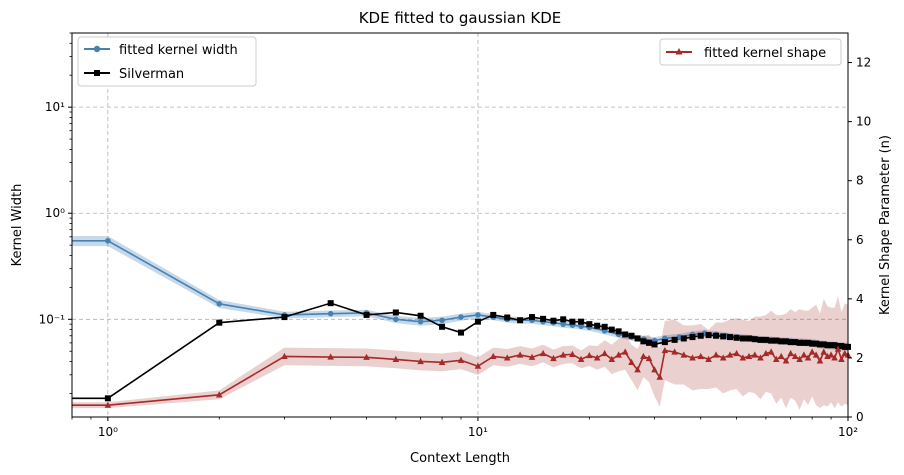 This screenshot has height=475, width=904. I want to click on y-right-tick-label: 0, so click(860, 417).